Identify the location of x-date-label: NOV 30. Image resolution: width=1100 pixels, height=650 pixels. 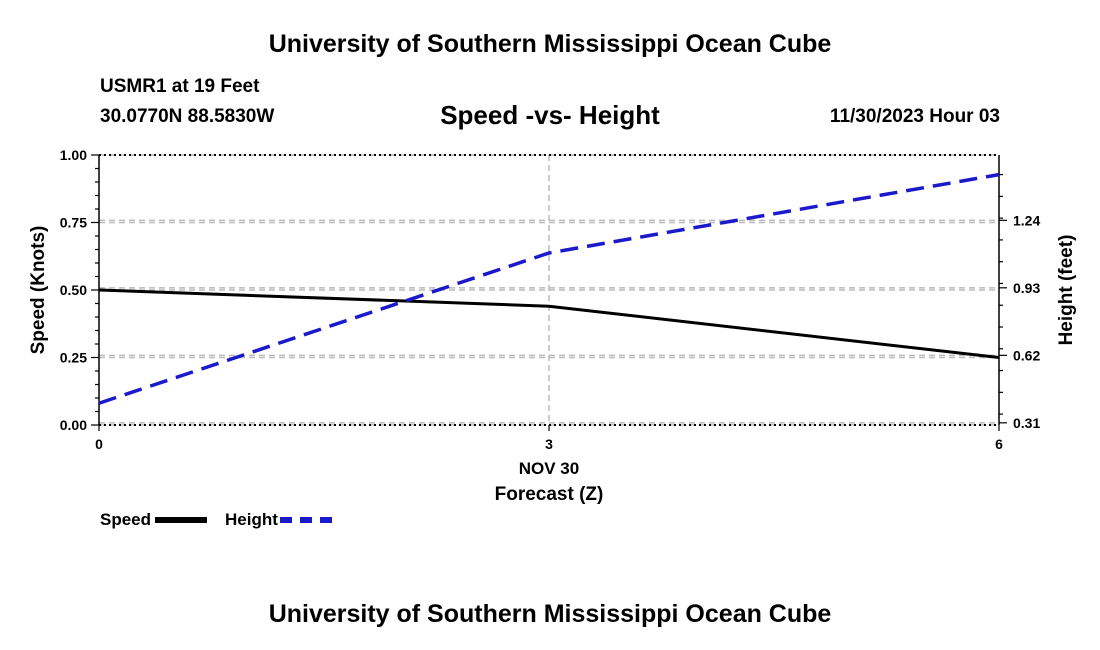
(549, 468).